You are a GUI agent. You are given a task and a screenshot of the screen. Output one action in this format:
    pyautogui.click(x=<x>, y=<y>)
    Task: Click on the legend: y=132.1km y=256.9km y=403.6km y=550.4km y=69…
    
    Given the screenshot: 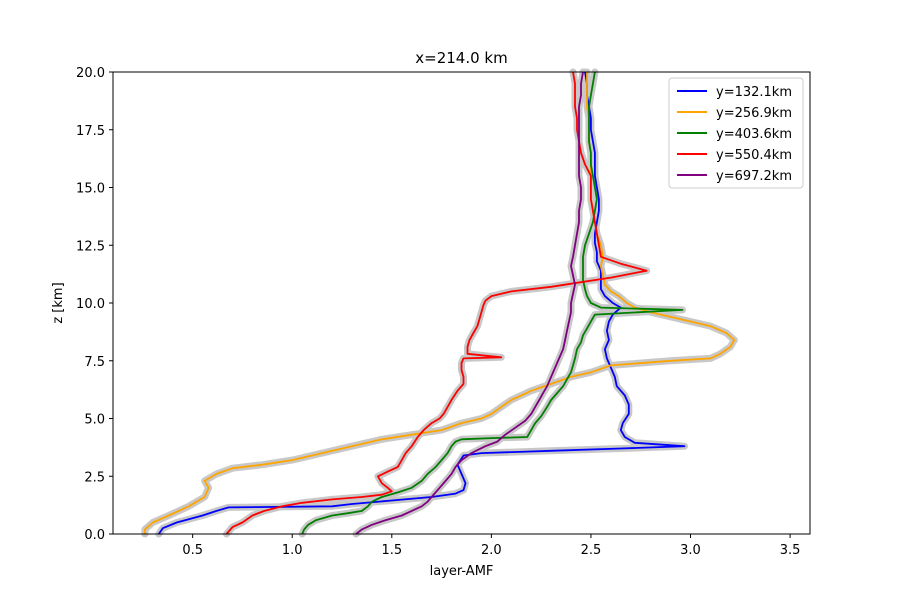 What is the action you would take?
    pyautogui.click(x=736, y=133)
    